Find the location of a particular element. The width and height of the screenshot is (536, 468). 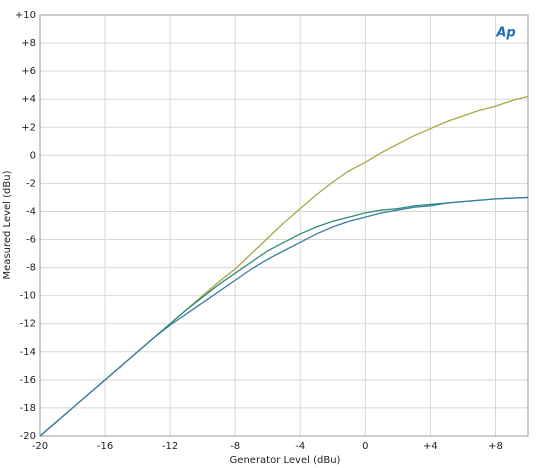

x-tick-label: -4 is located at coordinates (300, 446).